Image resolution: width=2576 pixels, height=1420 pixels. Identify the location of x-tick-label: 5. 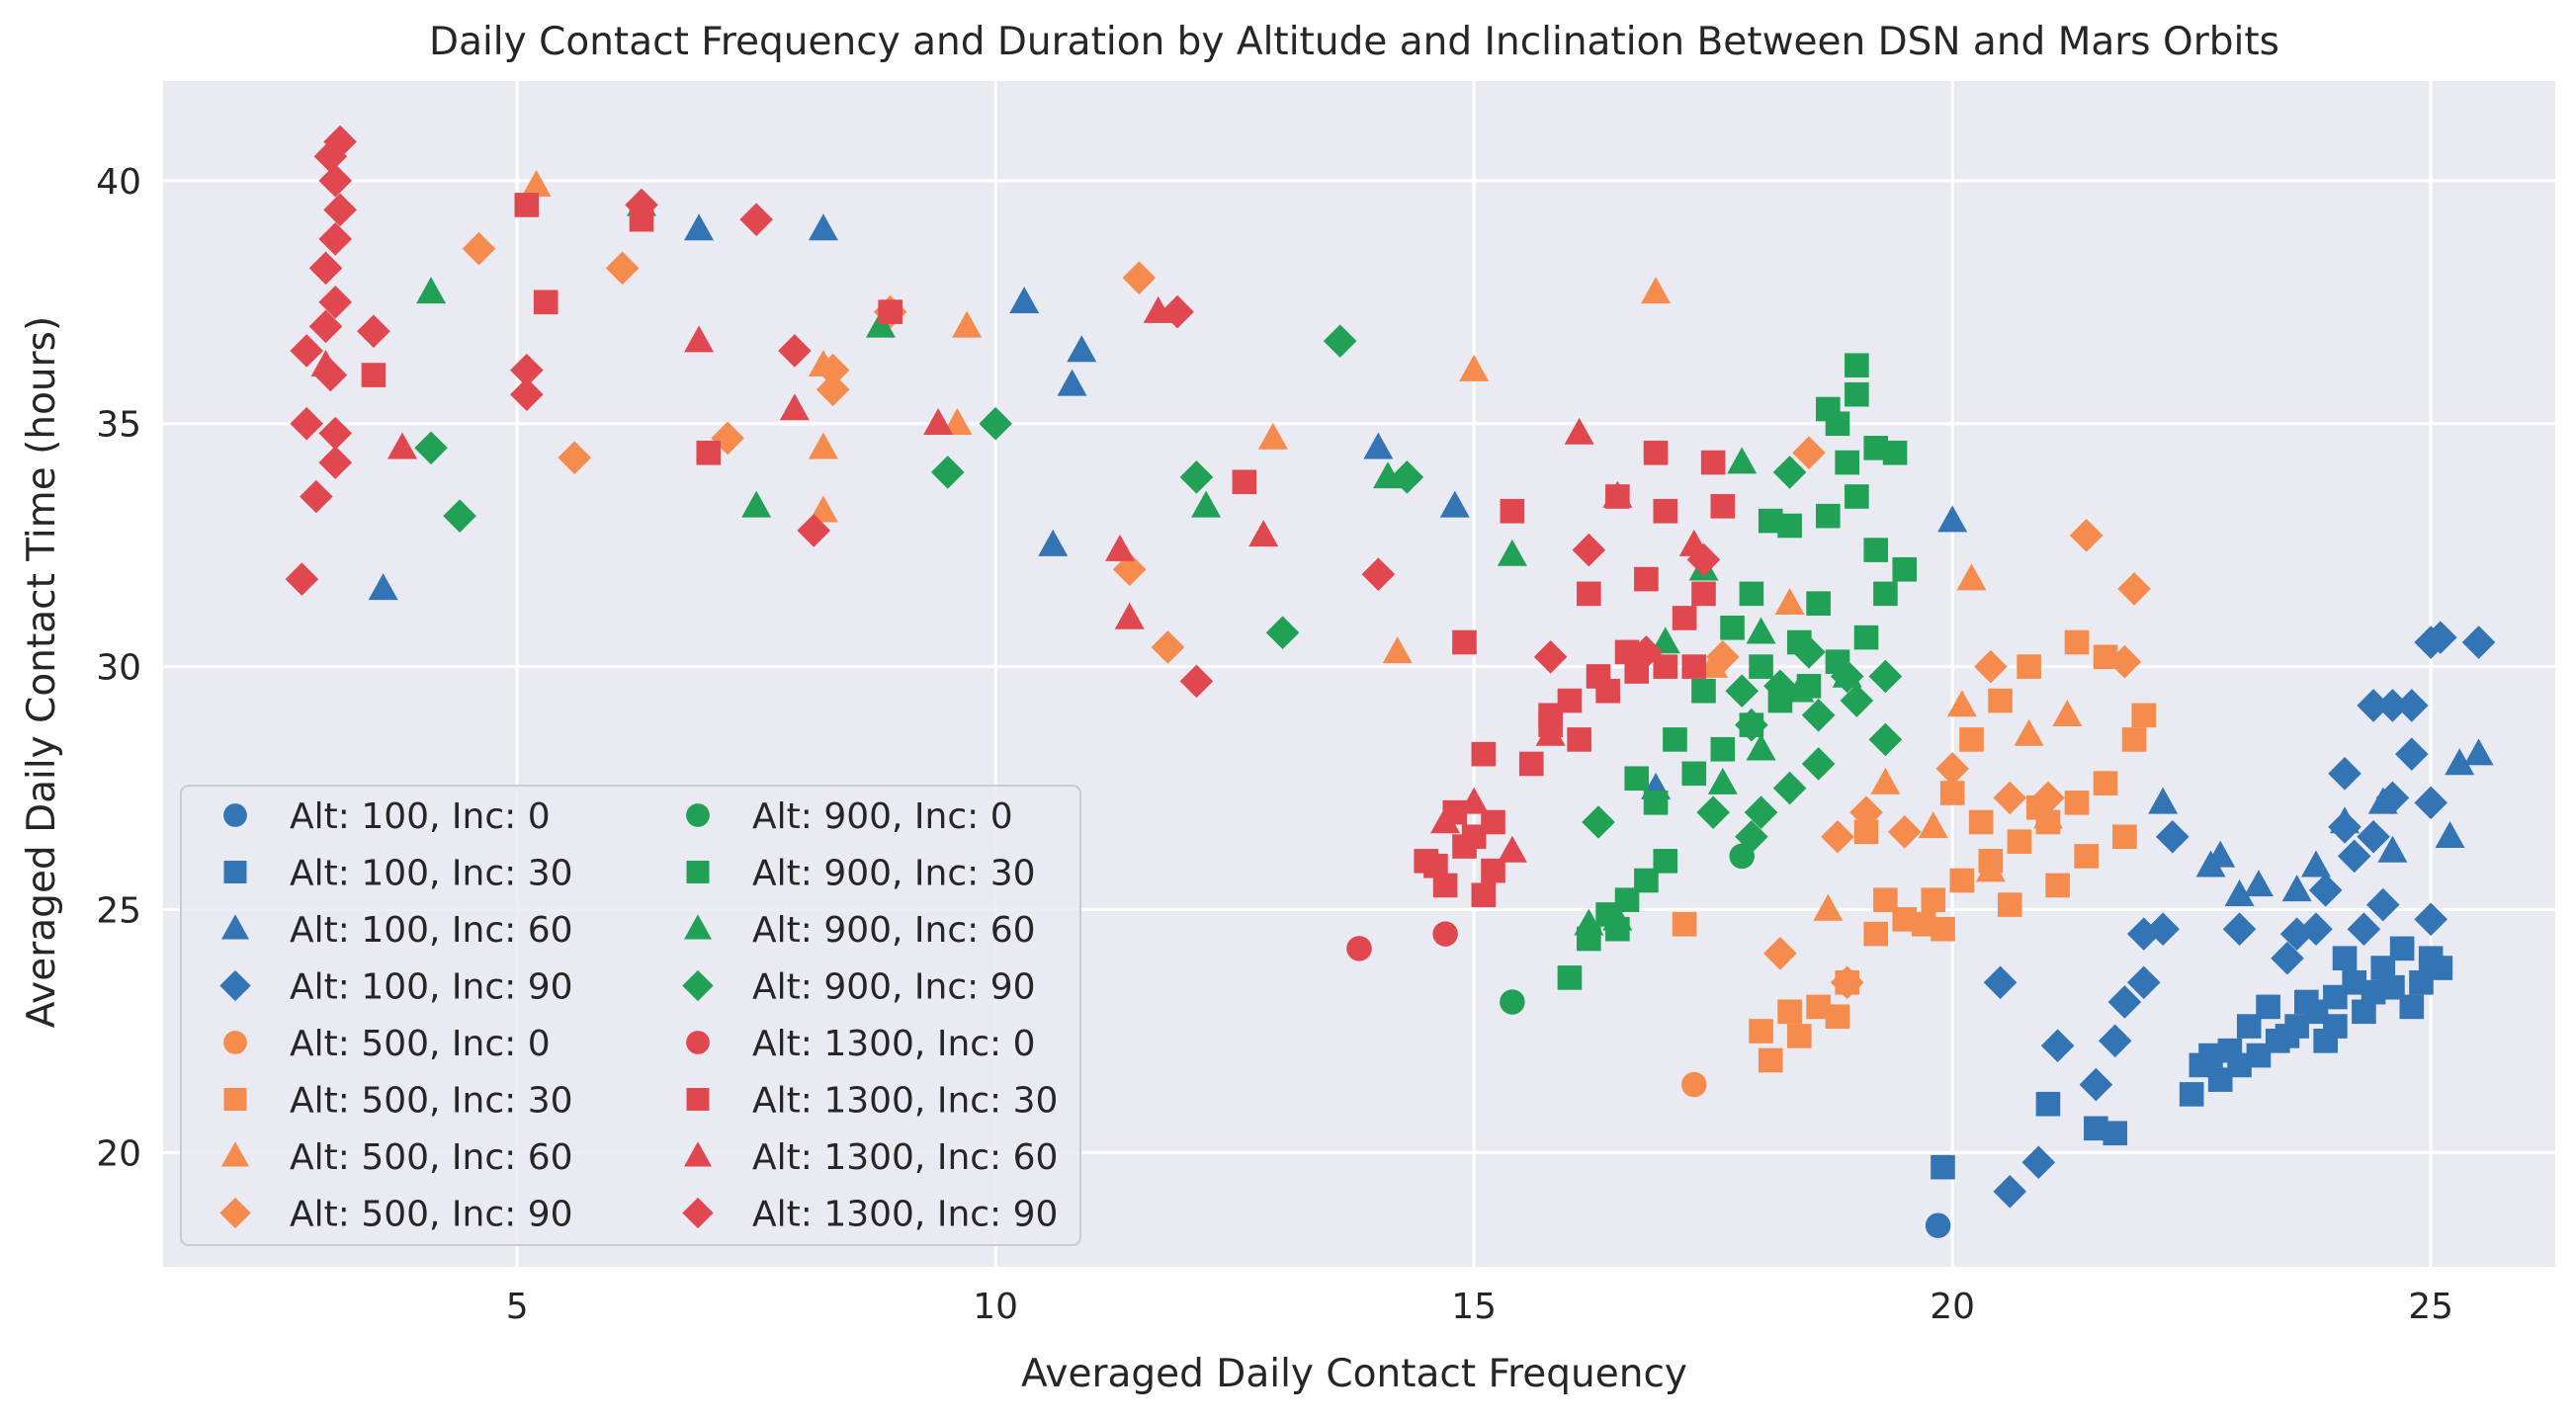
(517, 1307).